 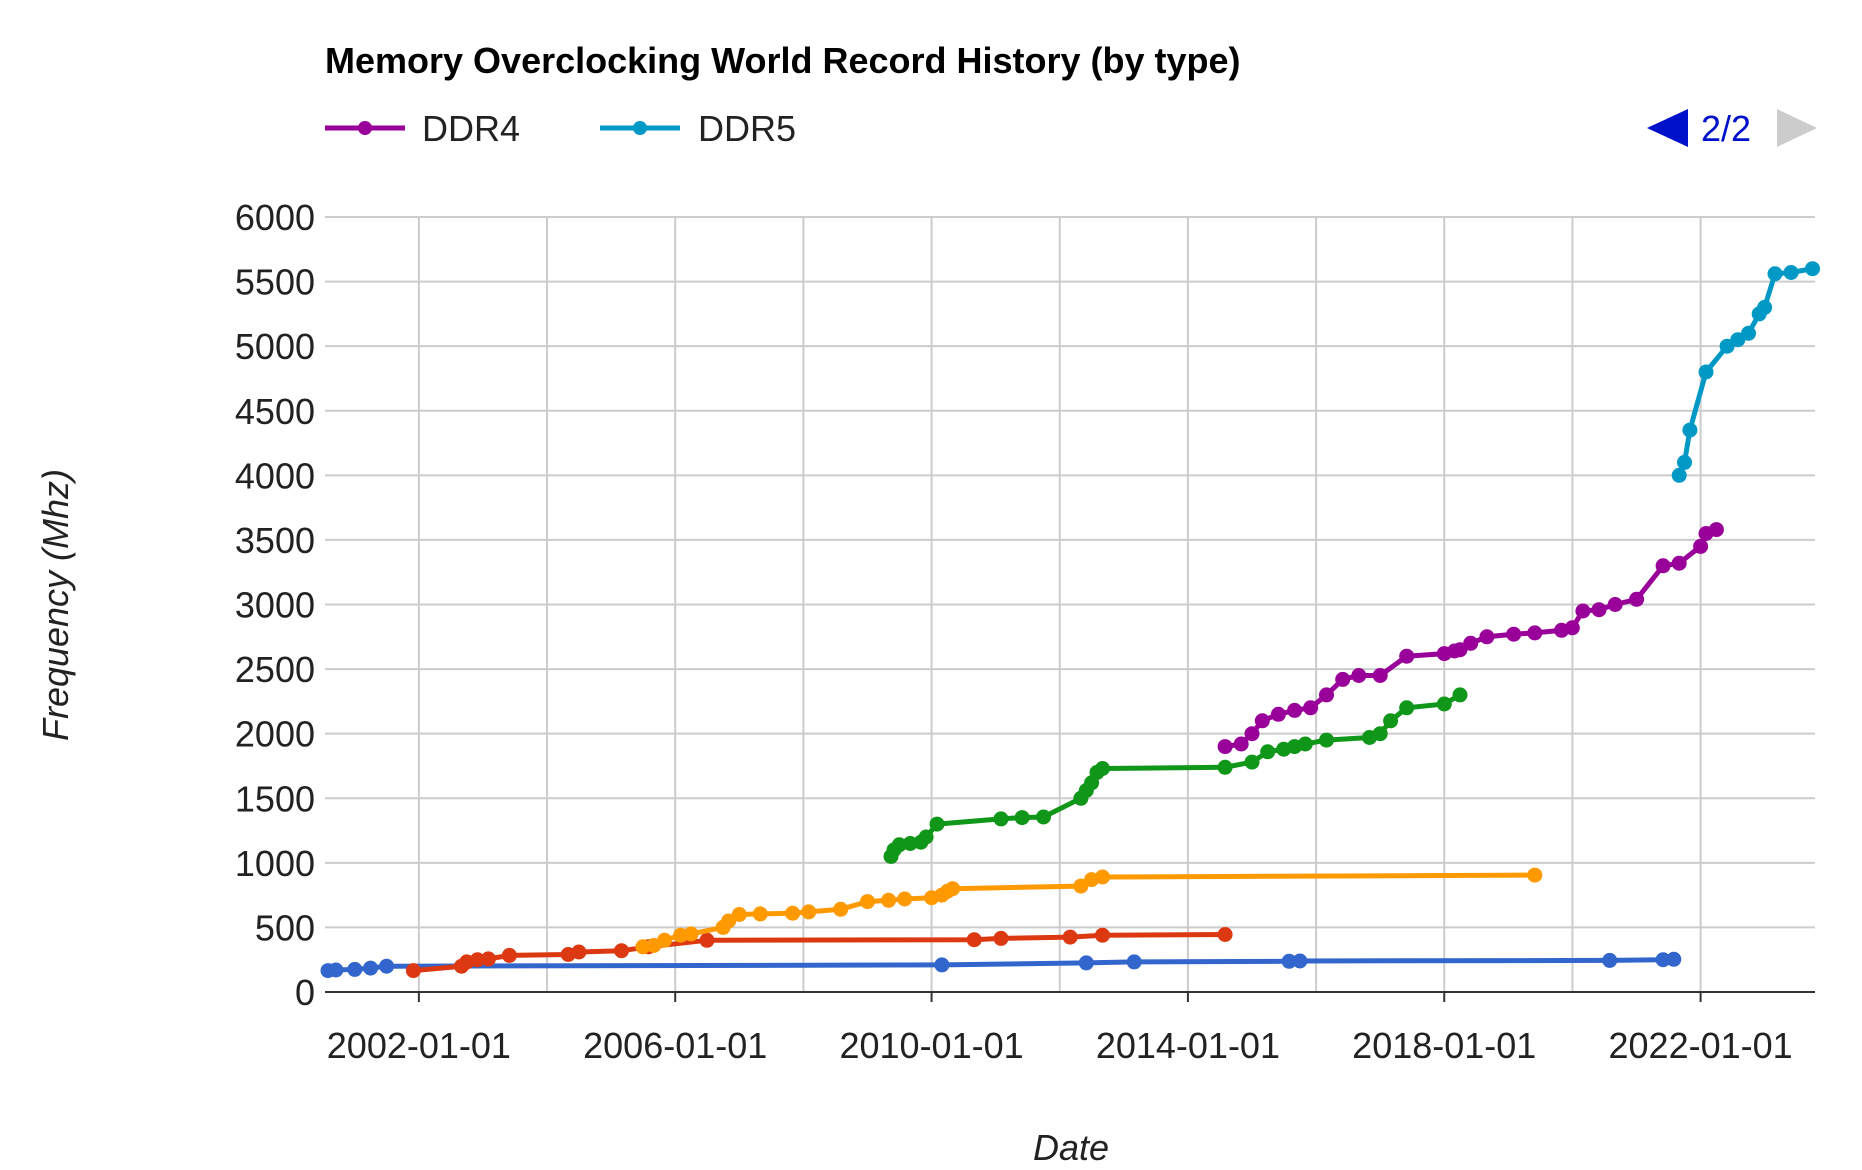 I want to click on pager-prev-icon, so click(x=1667, y=128).